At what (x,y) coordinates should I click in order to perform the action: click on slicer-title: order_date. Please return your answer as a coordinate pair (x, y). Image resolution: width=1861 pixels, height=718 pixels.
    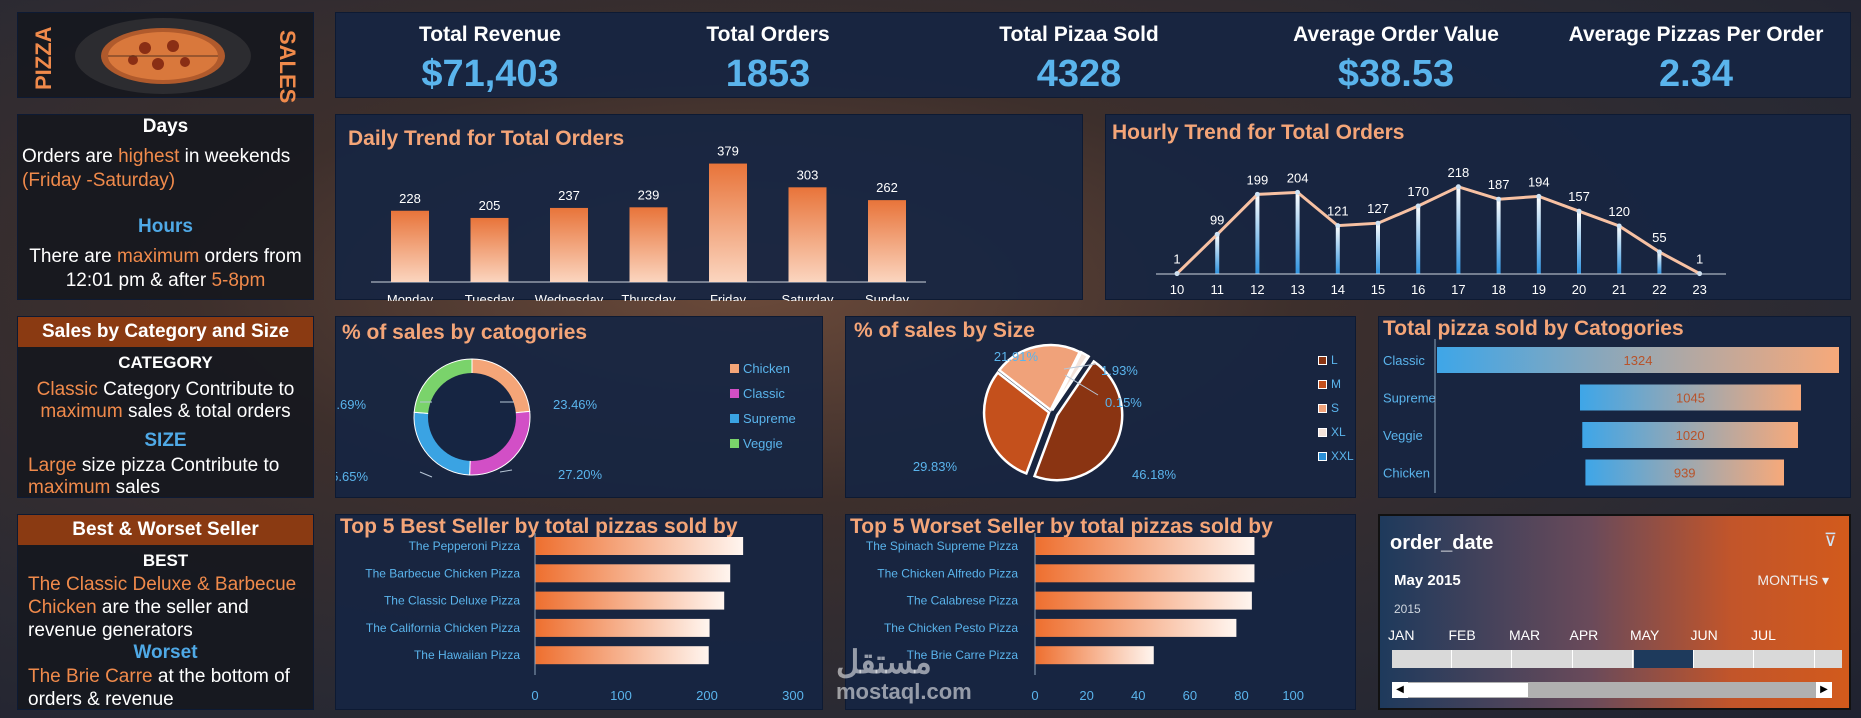
    Looking at the image, I should click on (1442, 543).